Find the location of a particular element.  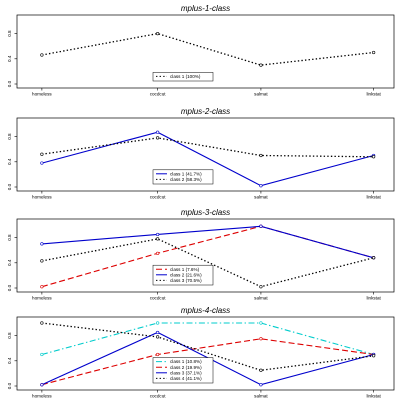

legend: class 1 (41.7%)class 2 (58.3%) is located at coordinates (183, 177).